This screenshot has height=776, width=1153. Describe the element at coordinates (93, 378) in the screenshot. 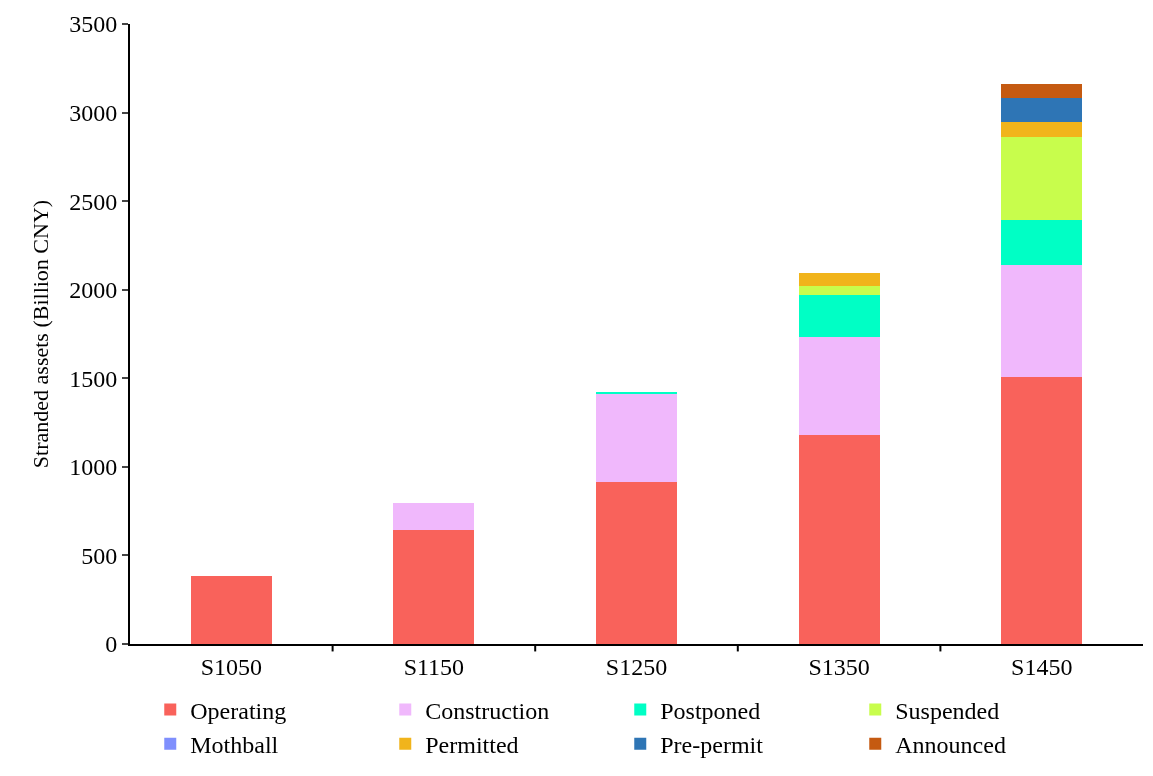

I see `y-tick-label: 1500` at that location.